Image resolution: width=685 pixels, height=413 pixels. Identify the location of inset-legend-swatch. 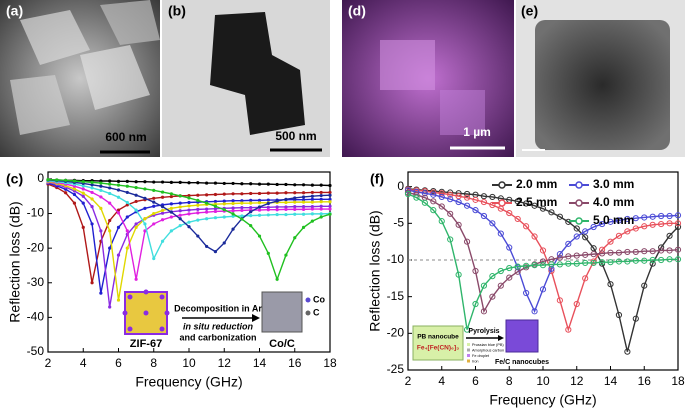
(468, 350).